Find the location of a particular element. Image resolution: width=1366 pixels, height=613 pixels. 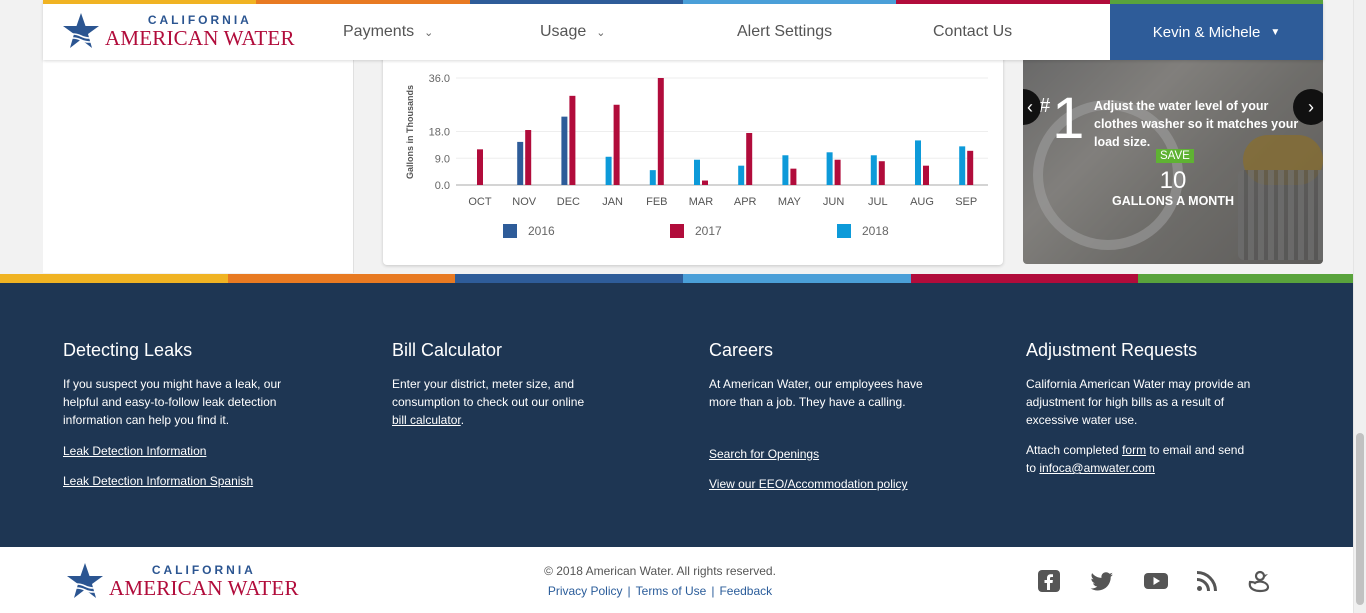

bar-2017-sep is located at coordinates (970, 167).